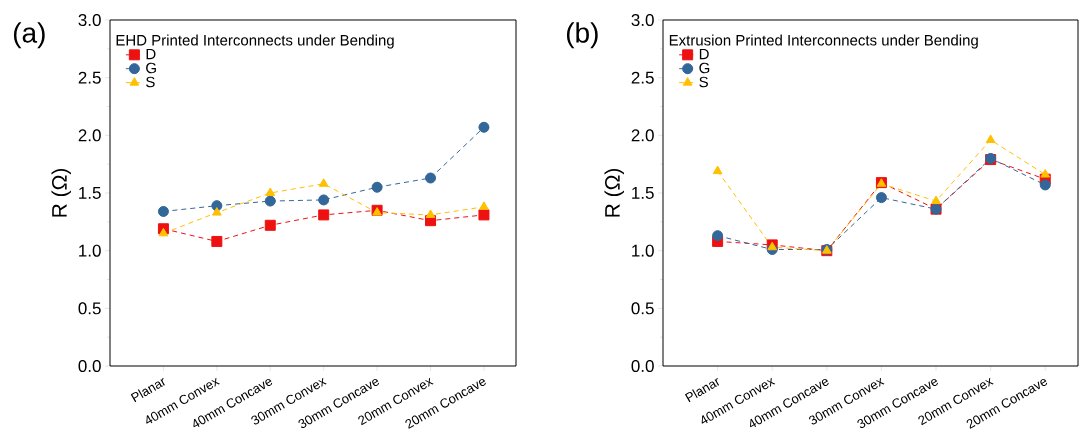  I want to click on legend-title: Extrusion Printed Interconnects under Bending, so click(823, 41).